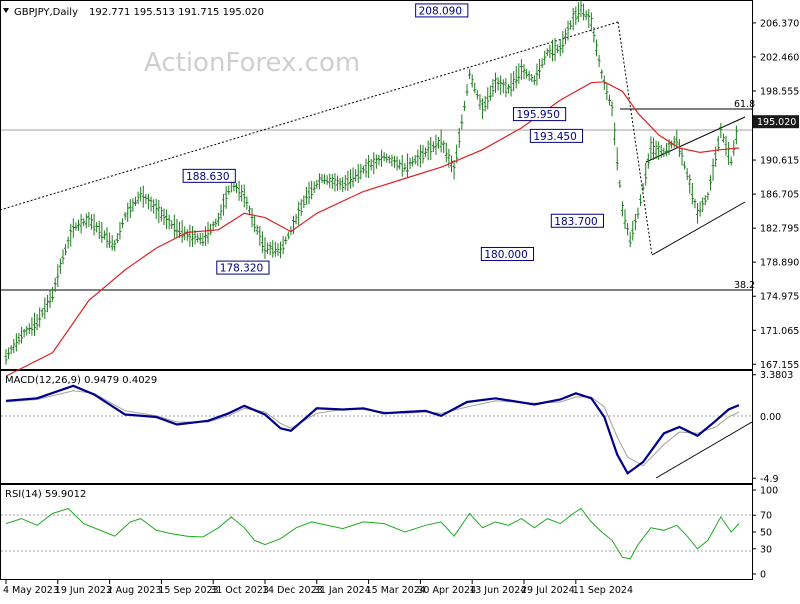 The height and width of the screenshot is (604, 800). Describe the element at coordinates (776, 375) in the screenshot. I see `macd-axis-label: 3.3803` at that location.